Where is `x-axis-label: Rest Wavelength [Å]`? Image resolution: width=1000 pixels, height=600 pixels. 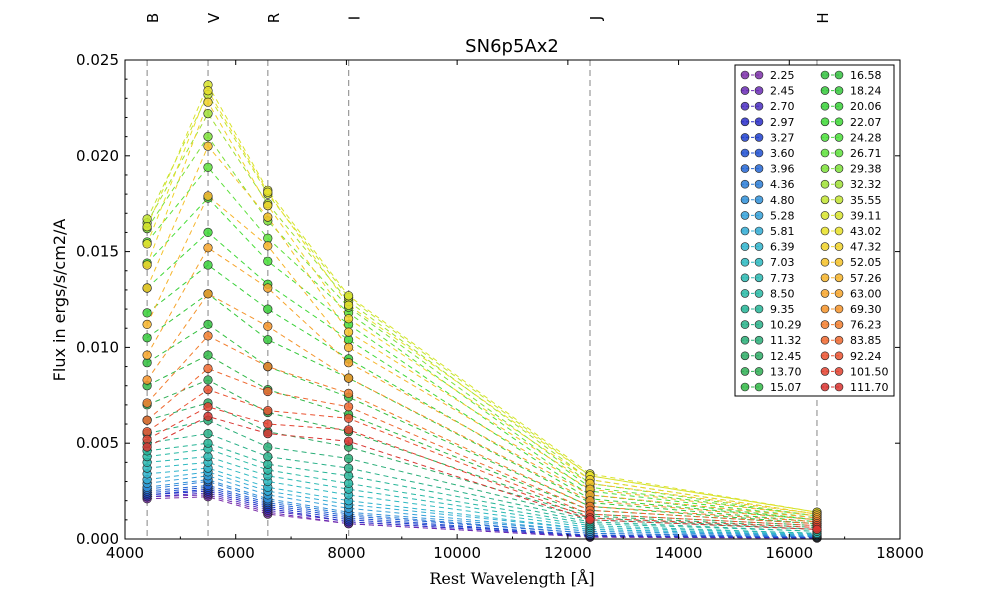
x-axis-label: Rest Wavelength [Å] is located at coordinates (511, 578).